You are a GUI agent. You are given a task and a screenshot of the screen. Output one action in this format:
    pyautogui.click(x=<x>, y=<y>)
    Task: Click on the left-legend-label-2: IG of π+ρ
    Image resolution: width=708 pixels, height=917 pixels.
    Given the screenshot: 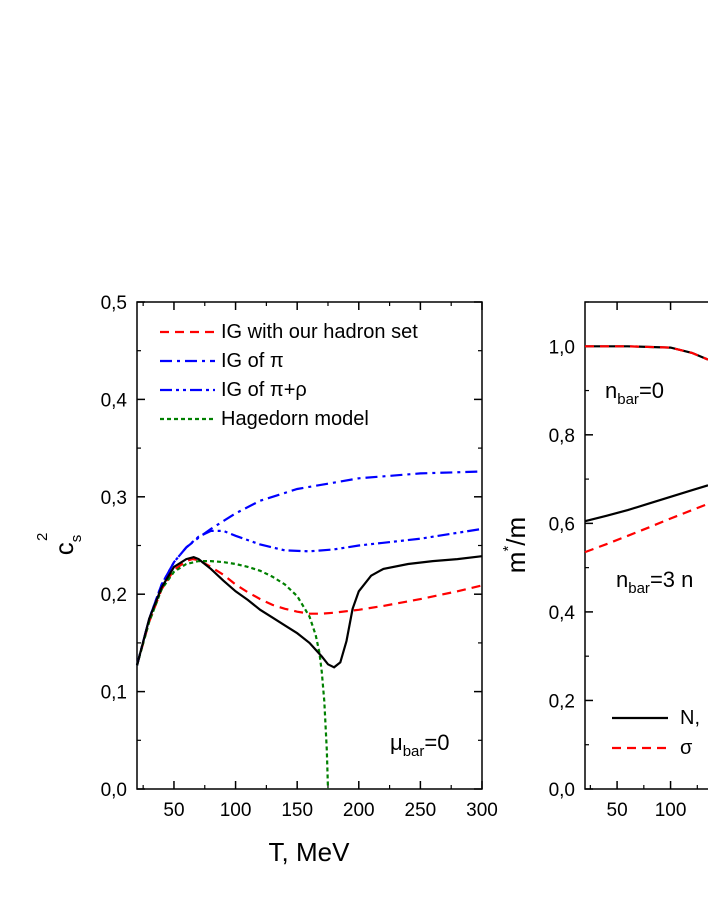 What is the action you would take?
    pyautogui.click(x=264, y=390)
    